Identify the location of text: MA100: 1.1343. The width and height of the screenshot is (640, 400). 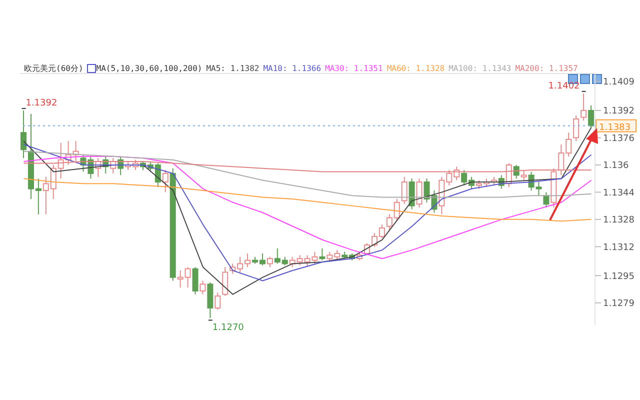
(480, 68).